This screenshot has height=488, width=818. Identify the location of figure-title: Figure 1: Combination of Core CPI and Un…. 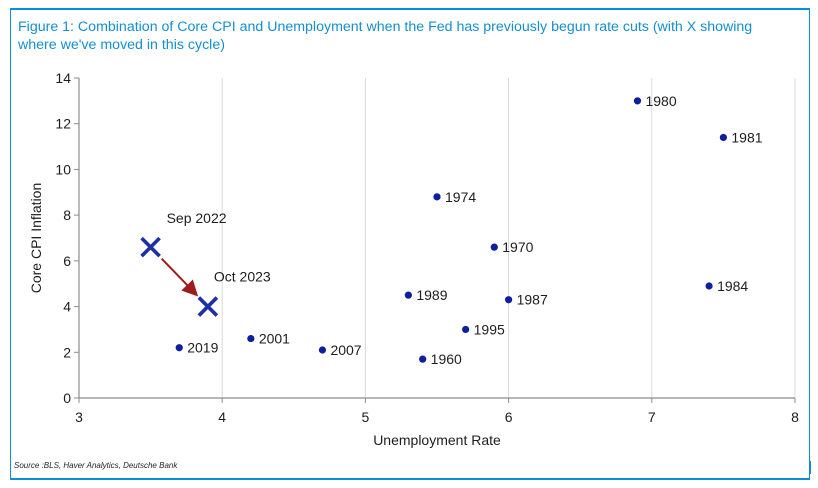
(385, 36).